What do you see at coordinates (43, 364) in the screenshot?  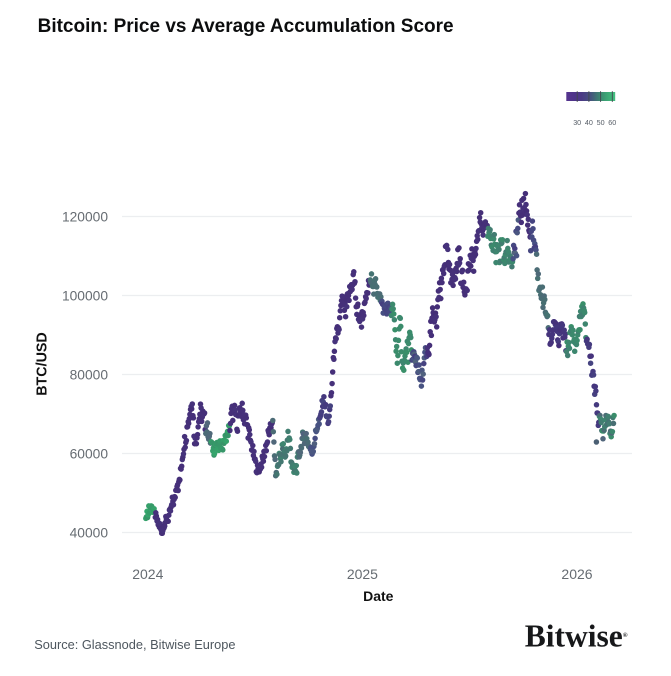 I see `svg-text: BTC/USD` at bounding box center [43, 364].